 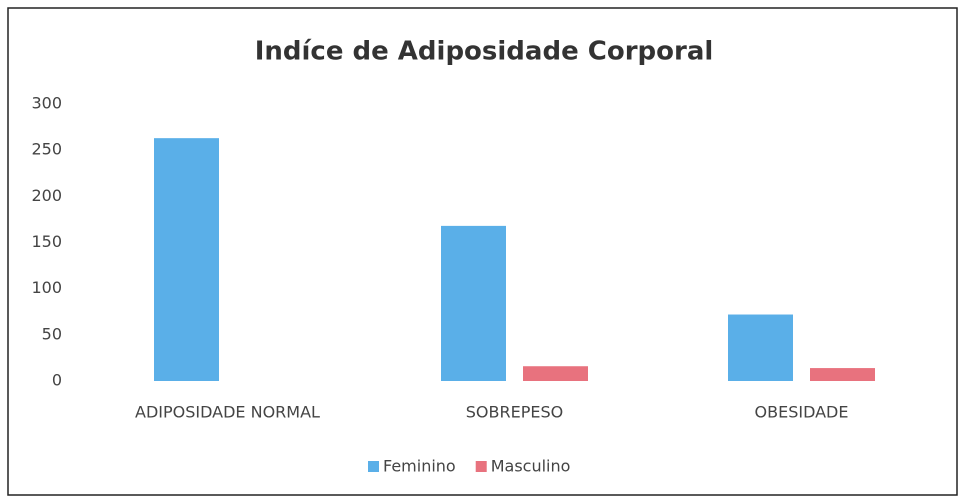 What do you see at coordinates (46, 287) in the screenshot?
I see `y-tick-label: 100` at bounding box center [46, 287].